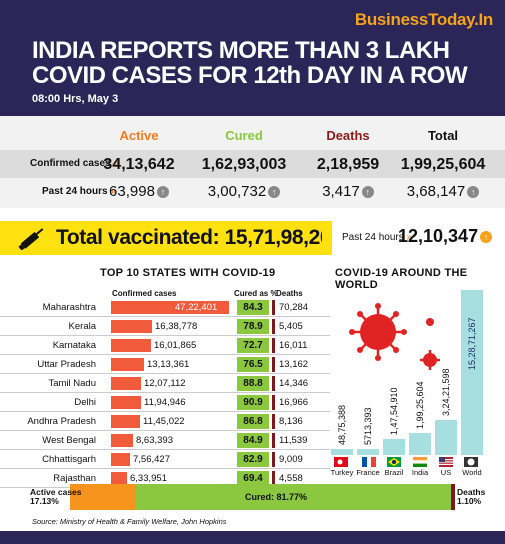 Image resolution: width=505 pixels, height=544 pixels. I want to click on cured-pct: 82.9, so click(253, 459).